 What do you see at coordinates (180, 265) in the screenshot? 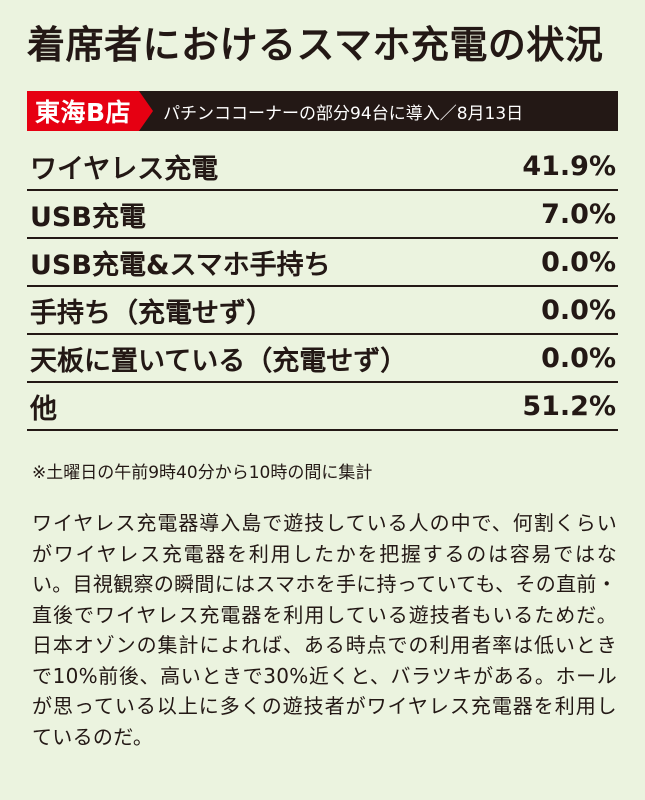
I see `row-label: USB充電&スマホ手持ち` at bounding box center [180, 265].